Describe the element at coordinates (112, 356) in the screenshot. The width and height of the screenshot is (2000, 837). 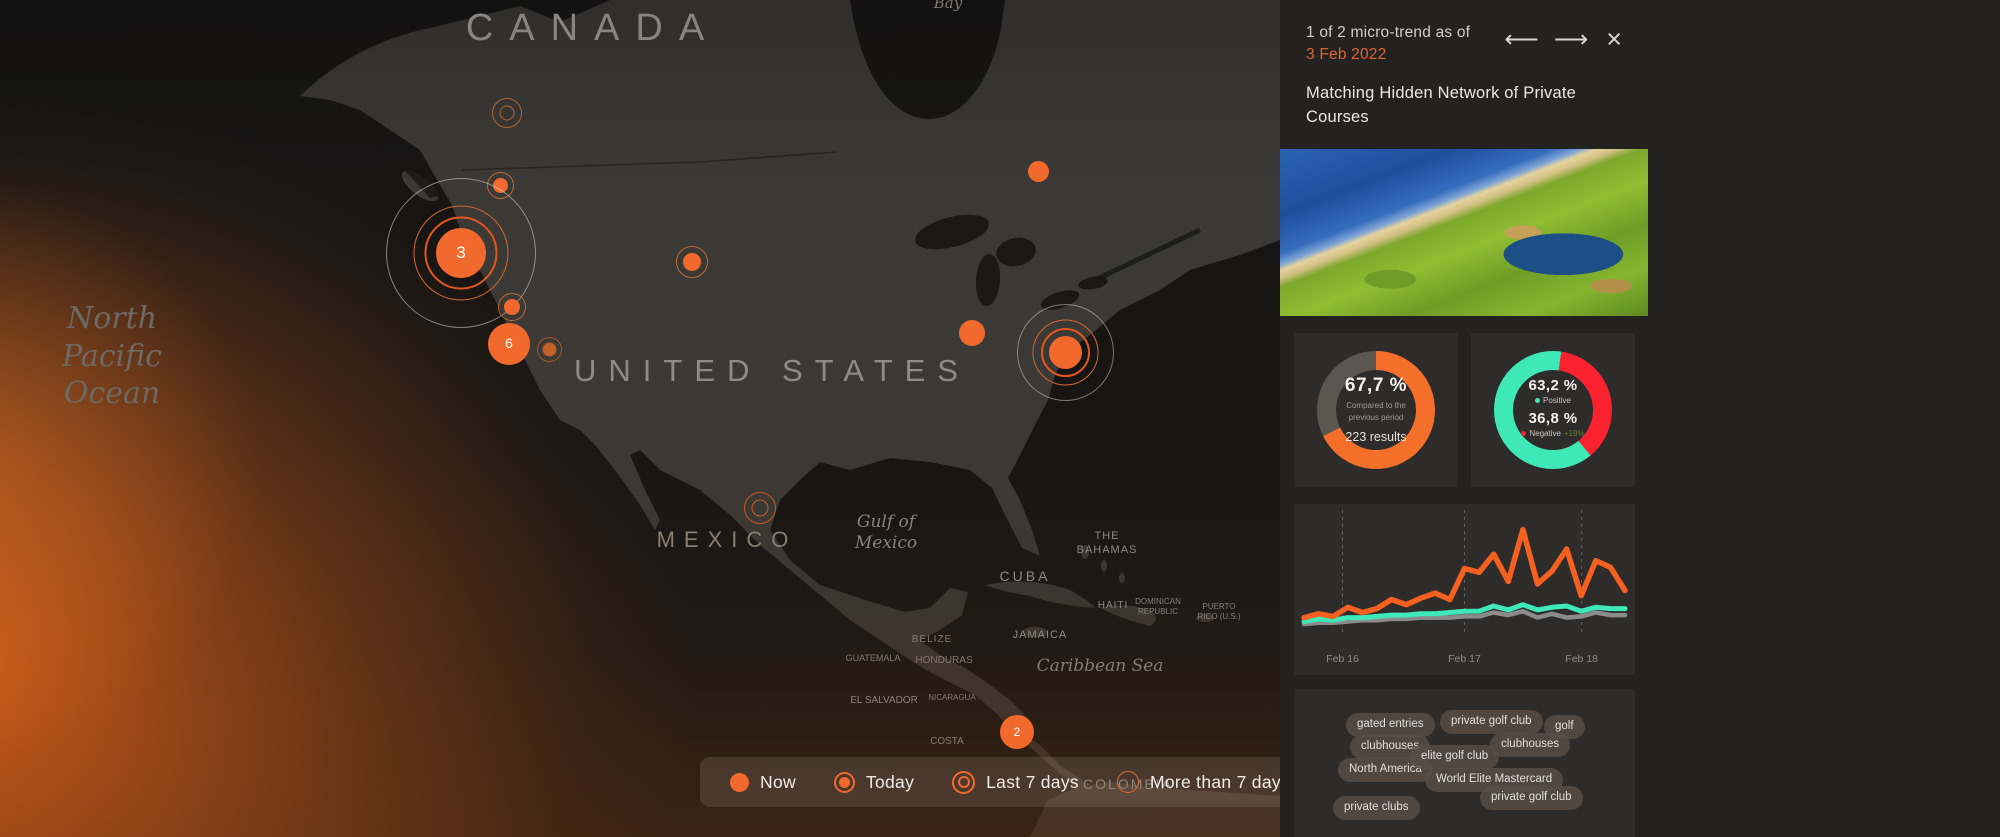
I see `map-label-north-pacific-ocean: North Pacific Ocean` at that location.